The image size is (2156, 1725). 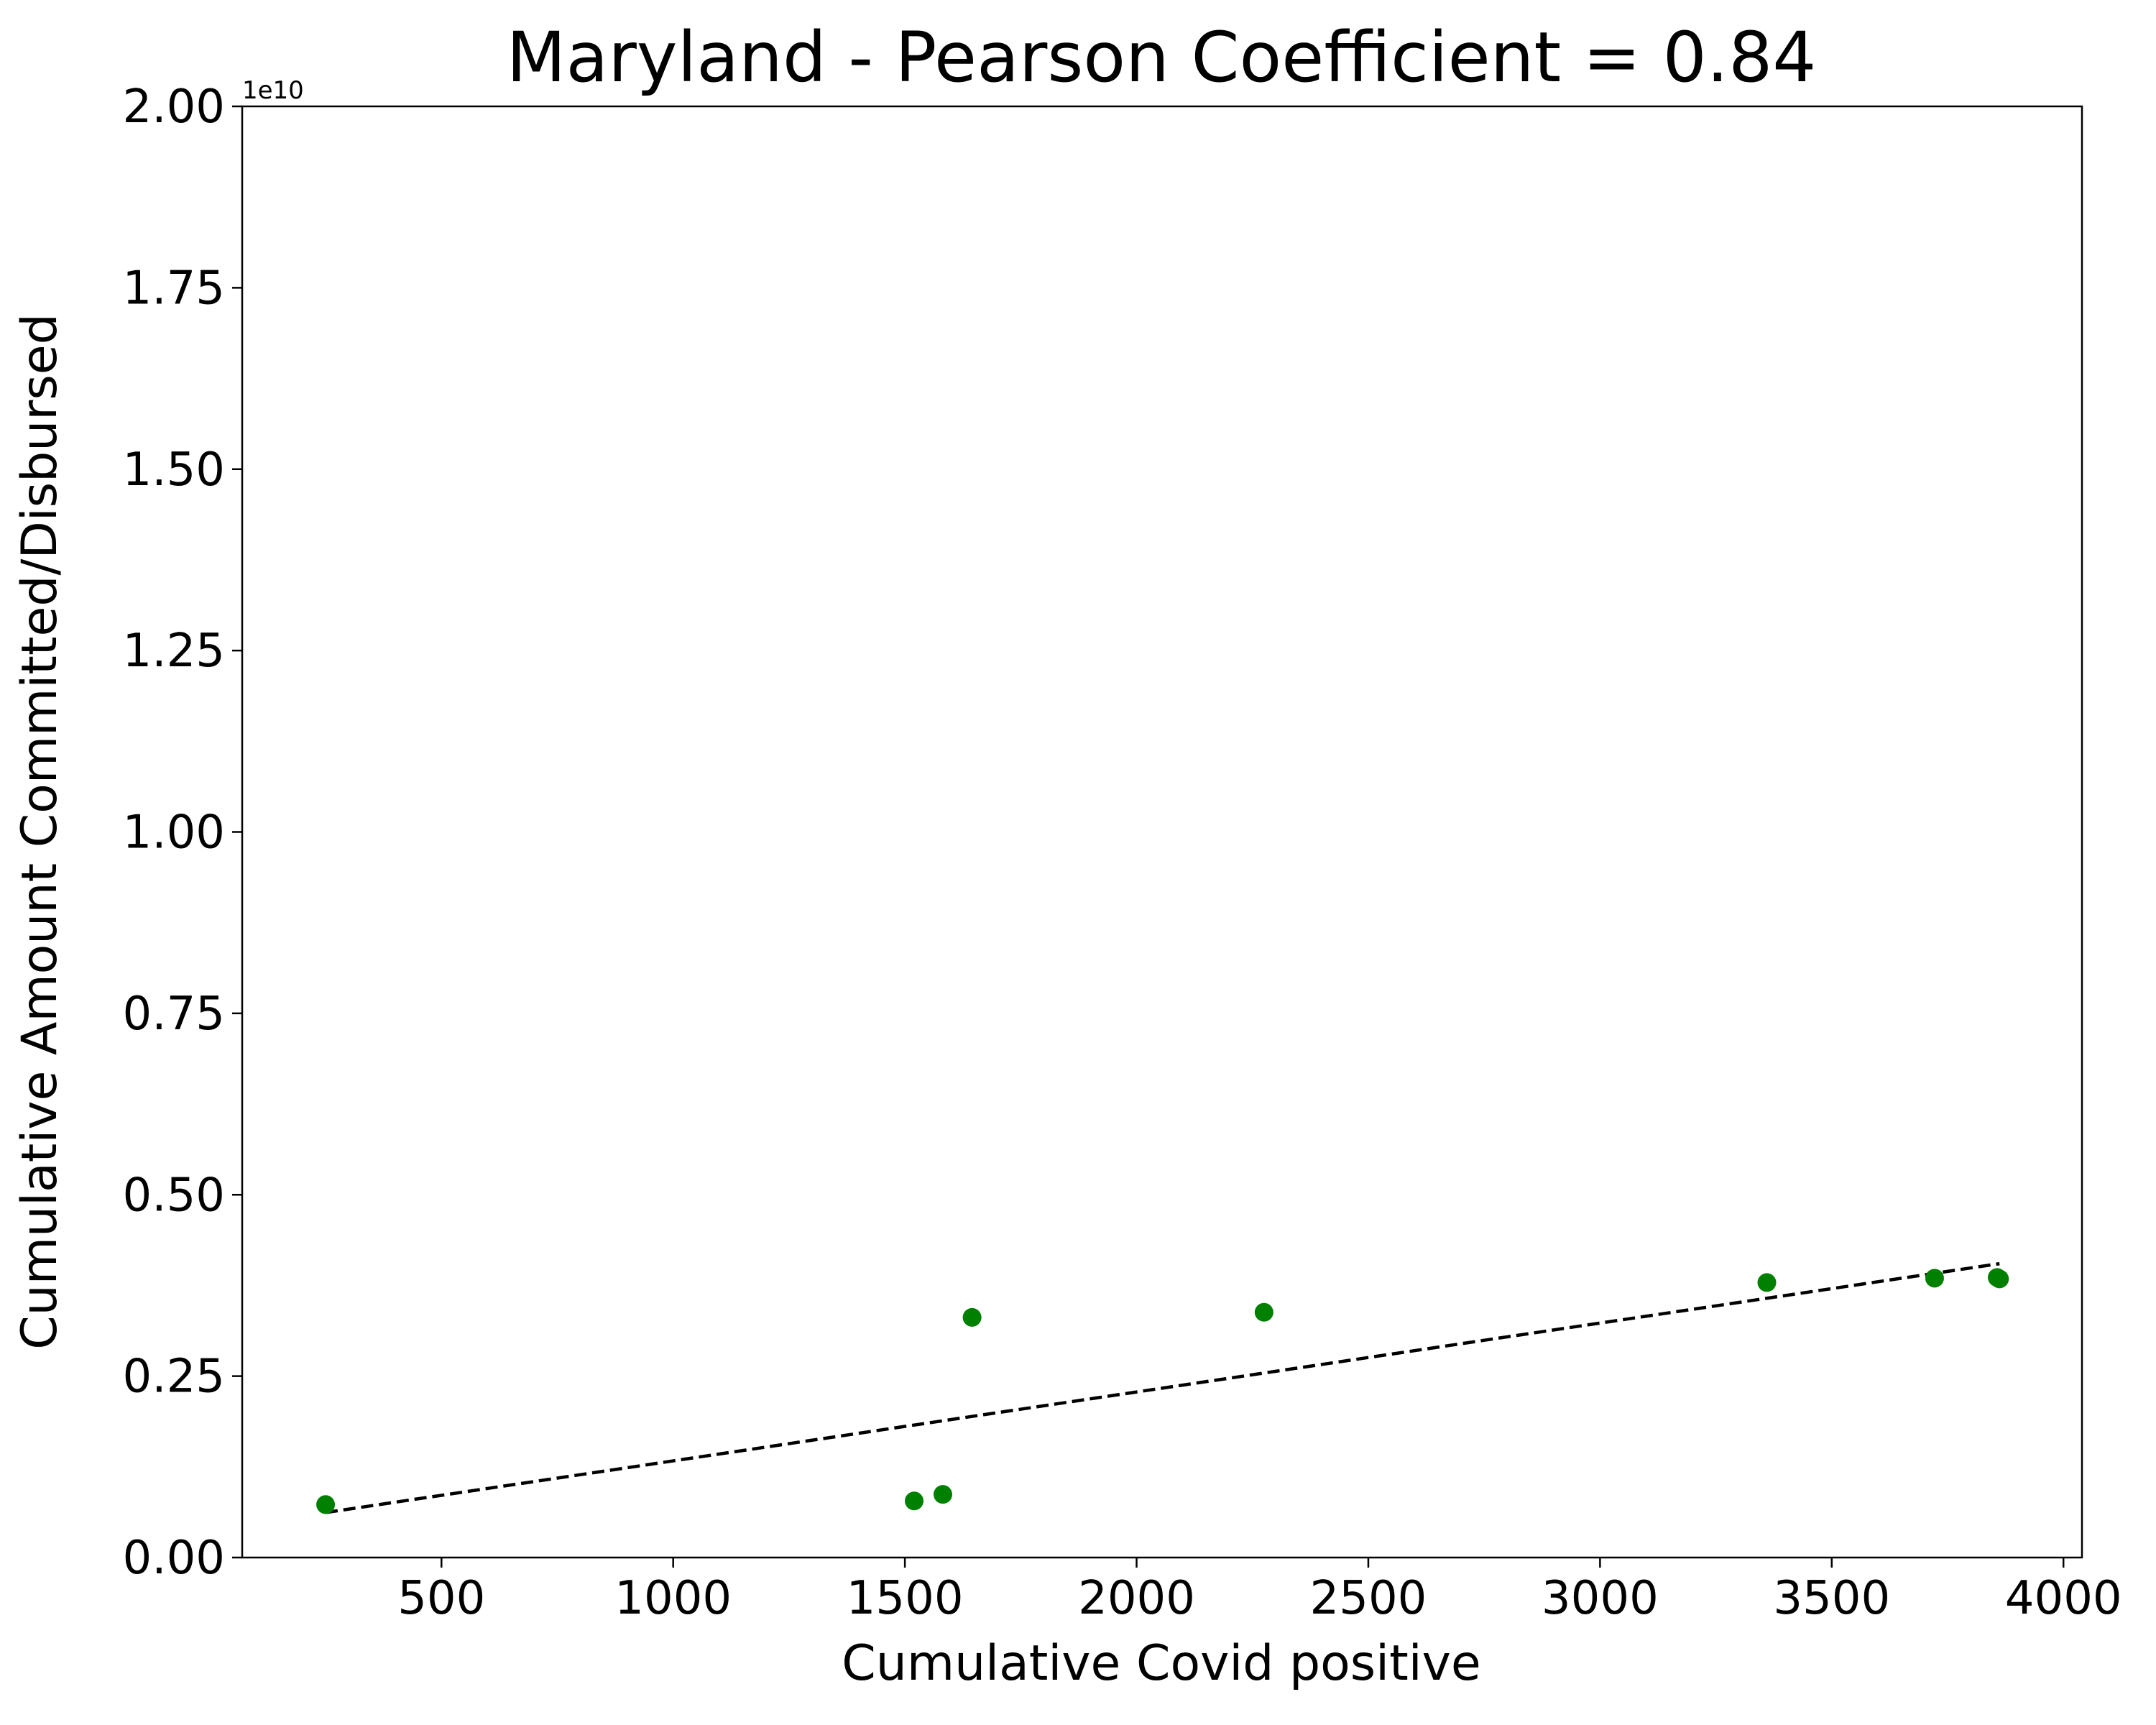 What do you see at coordinates (1161, 1663) in the screenshot?
I see `x-axis-label: Cumulative Covid positive` at bounding box center [1161, 1663].